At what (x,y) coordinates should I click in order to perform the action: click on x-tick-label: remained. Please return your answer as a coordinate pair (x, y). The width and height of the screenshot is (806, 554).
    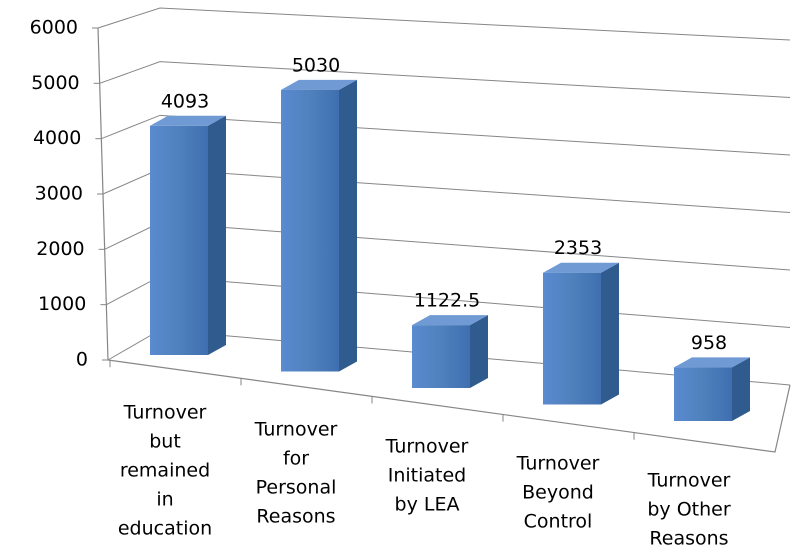
    Looking at the image, I should click on (165, 471).